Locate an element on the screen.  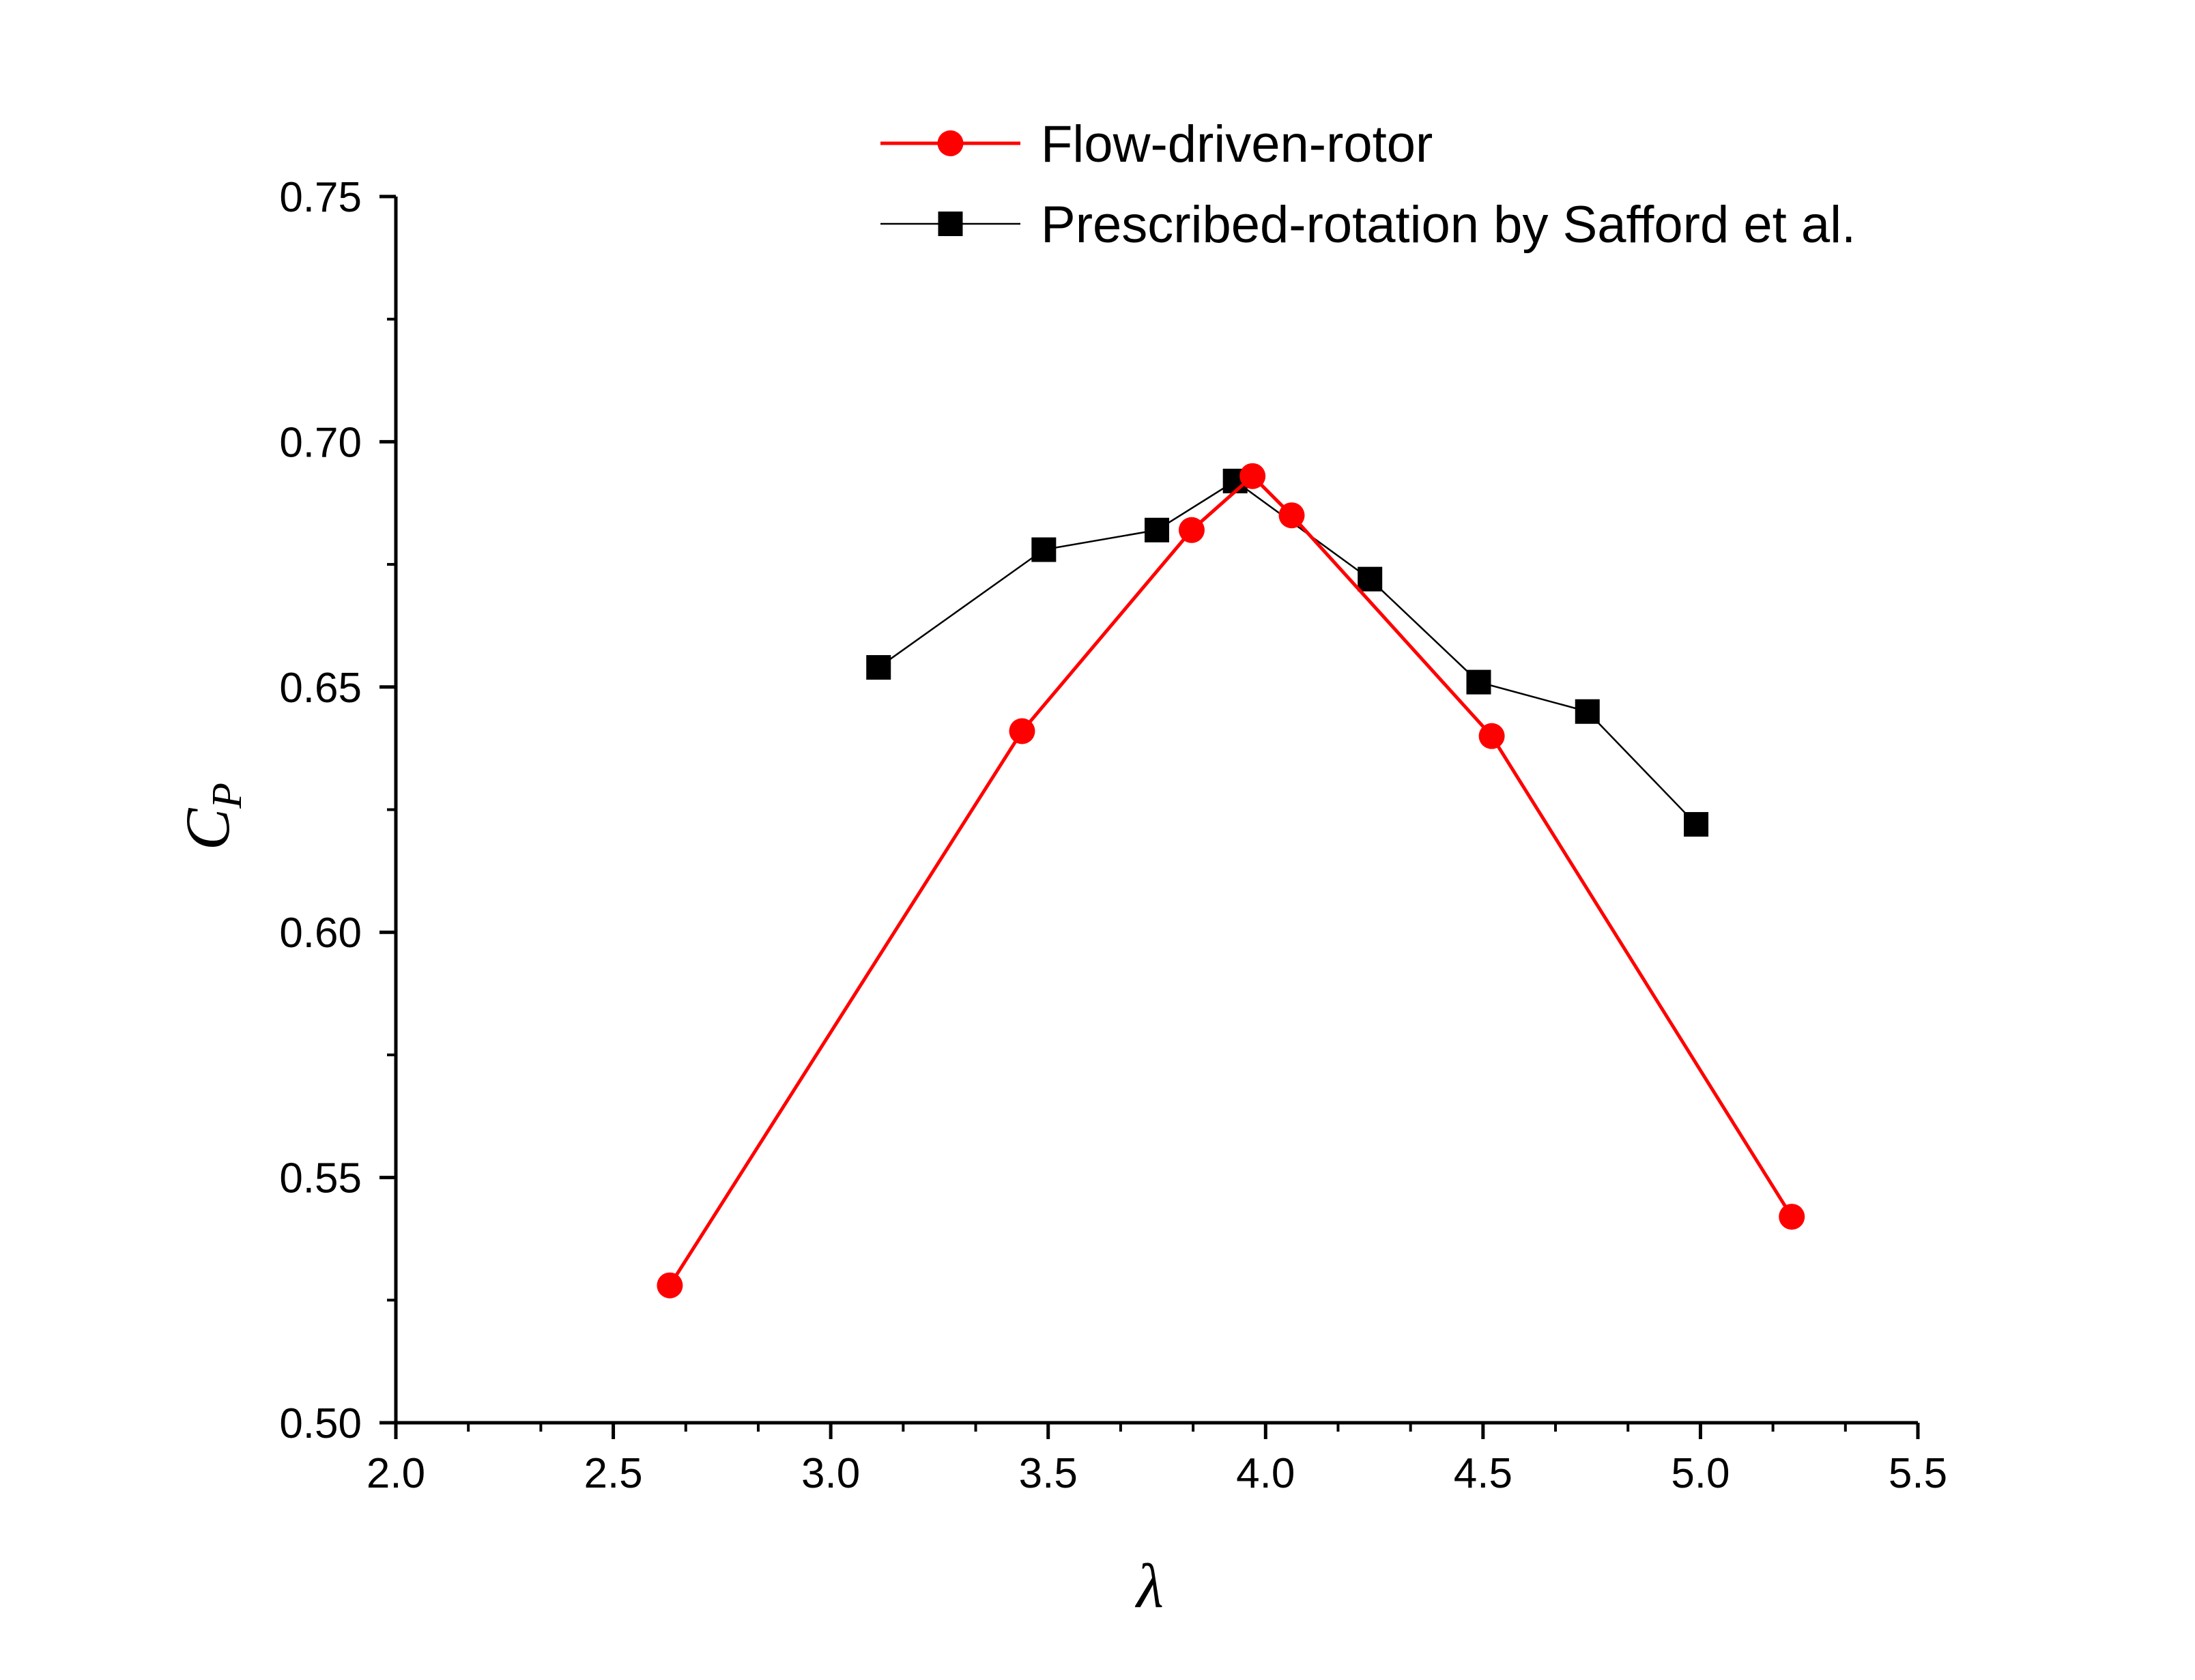
legend-item: Flow-driven-rotor is located at coordinates (1156, 144).